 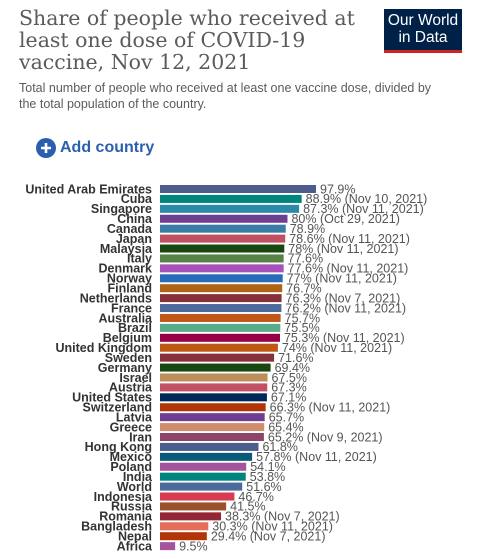 What do you see at coordinates (135, 378) in the screenshot?
I see `category-label: Israel` at bounding box center [135, 378].